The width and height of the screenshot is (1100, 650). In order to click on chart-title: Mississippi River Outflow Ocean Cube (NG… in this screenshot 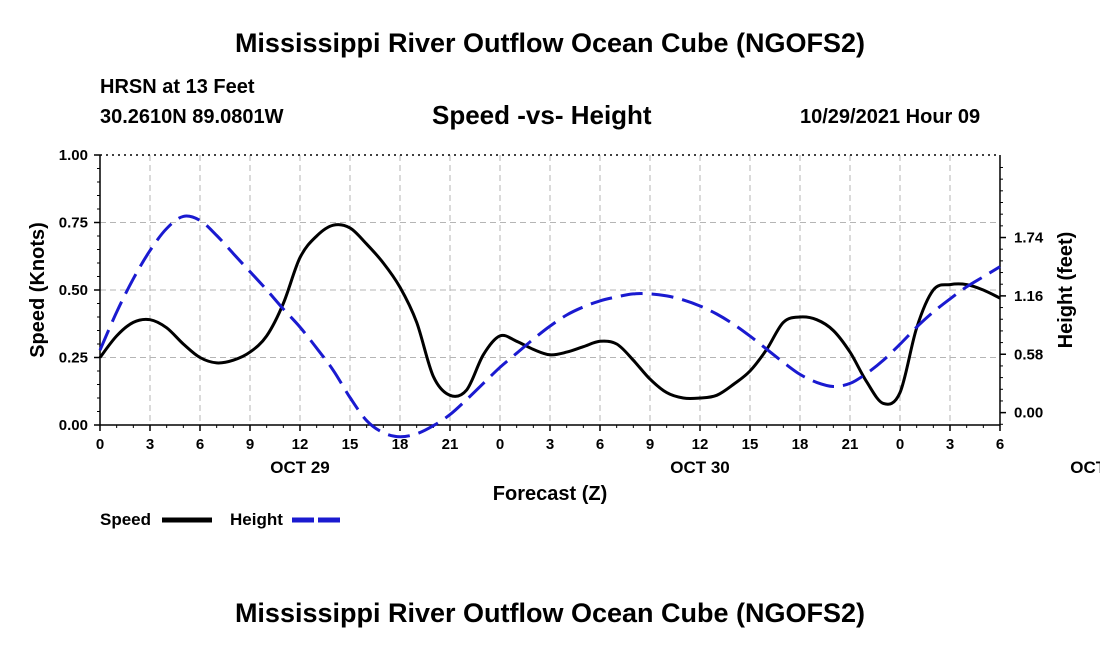, I will do `click(550, 43)`.